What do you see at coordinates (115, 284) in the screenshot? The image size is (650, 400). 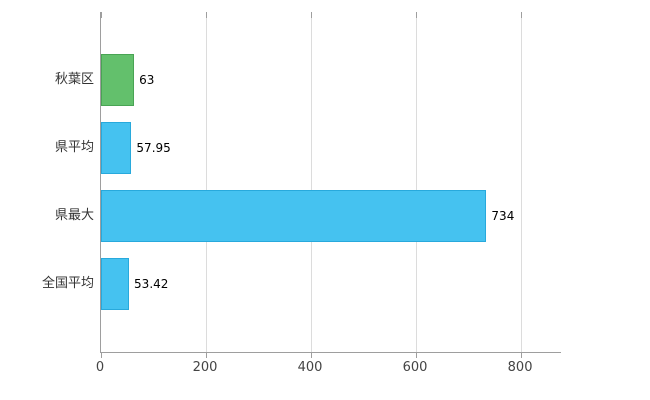 I see `bar-全国平均` at bounding box center [115, 284].